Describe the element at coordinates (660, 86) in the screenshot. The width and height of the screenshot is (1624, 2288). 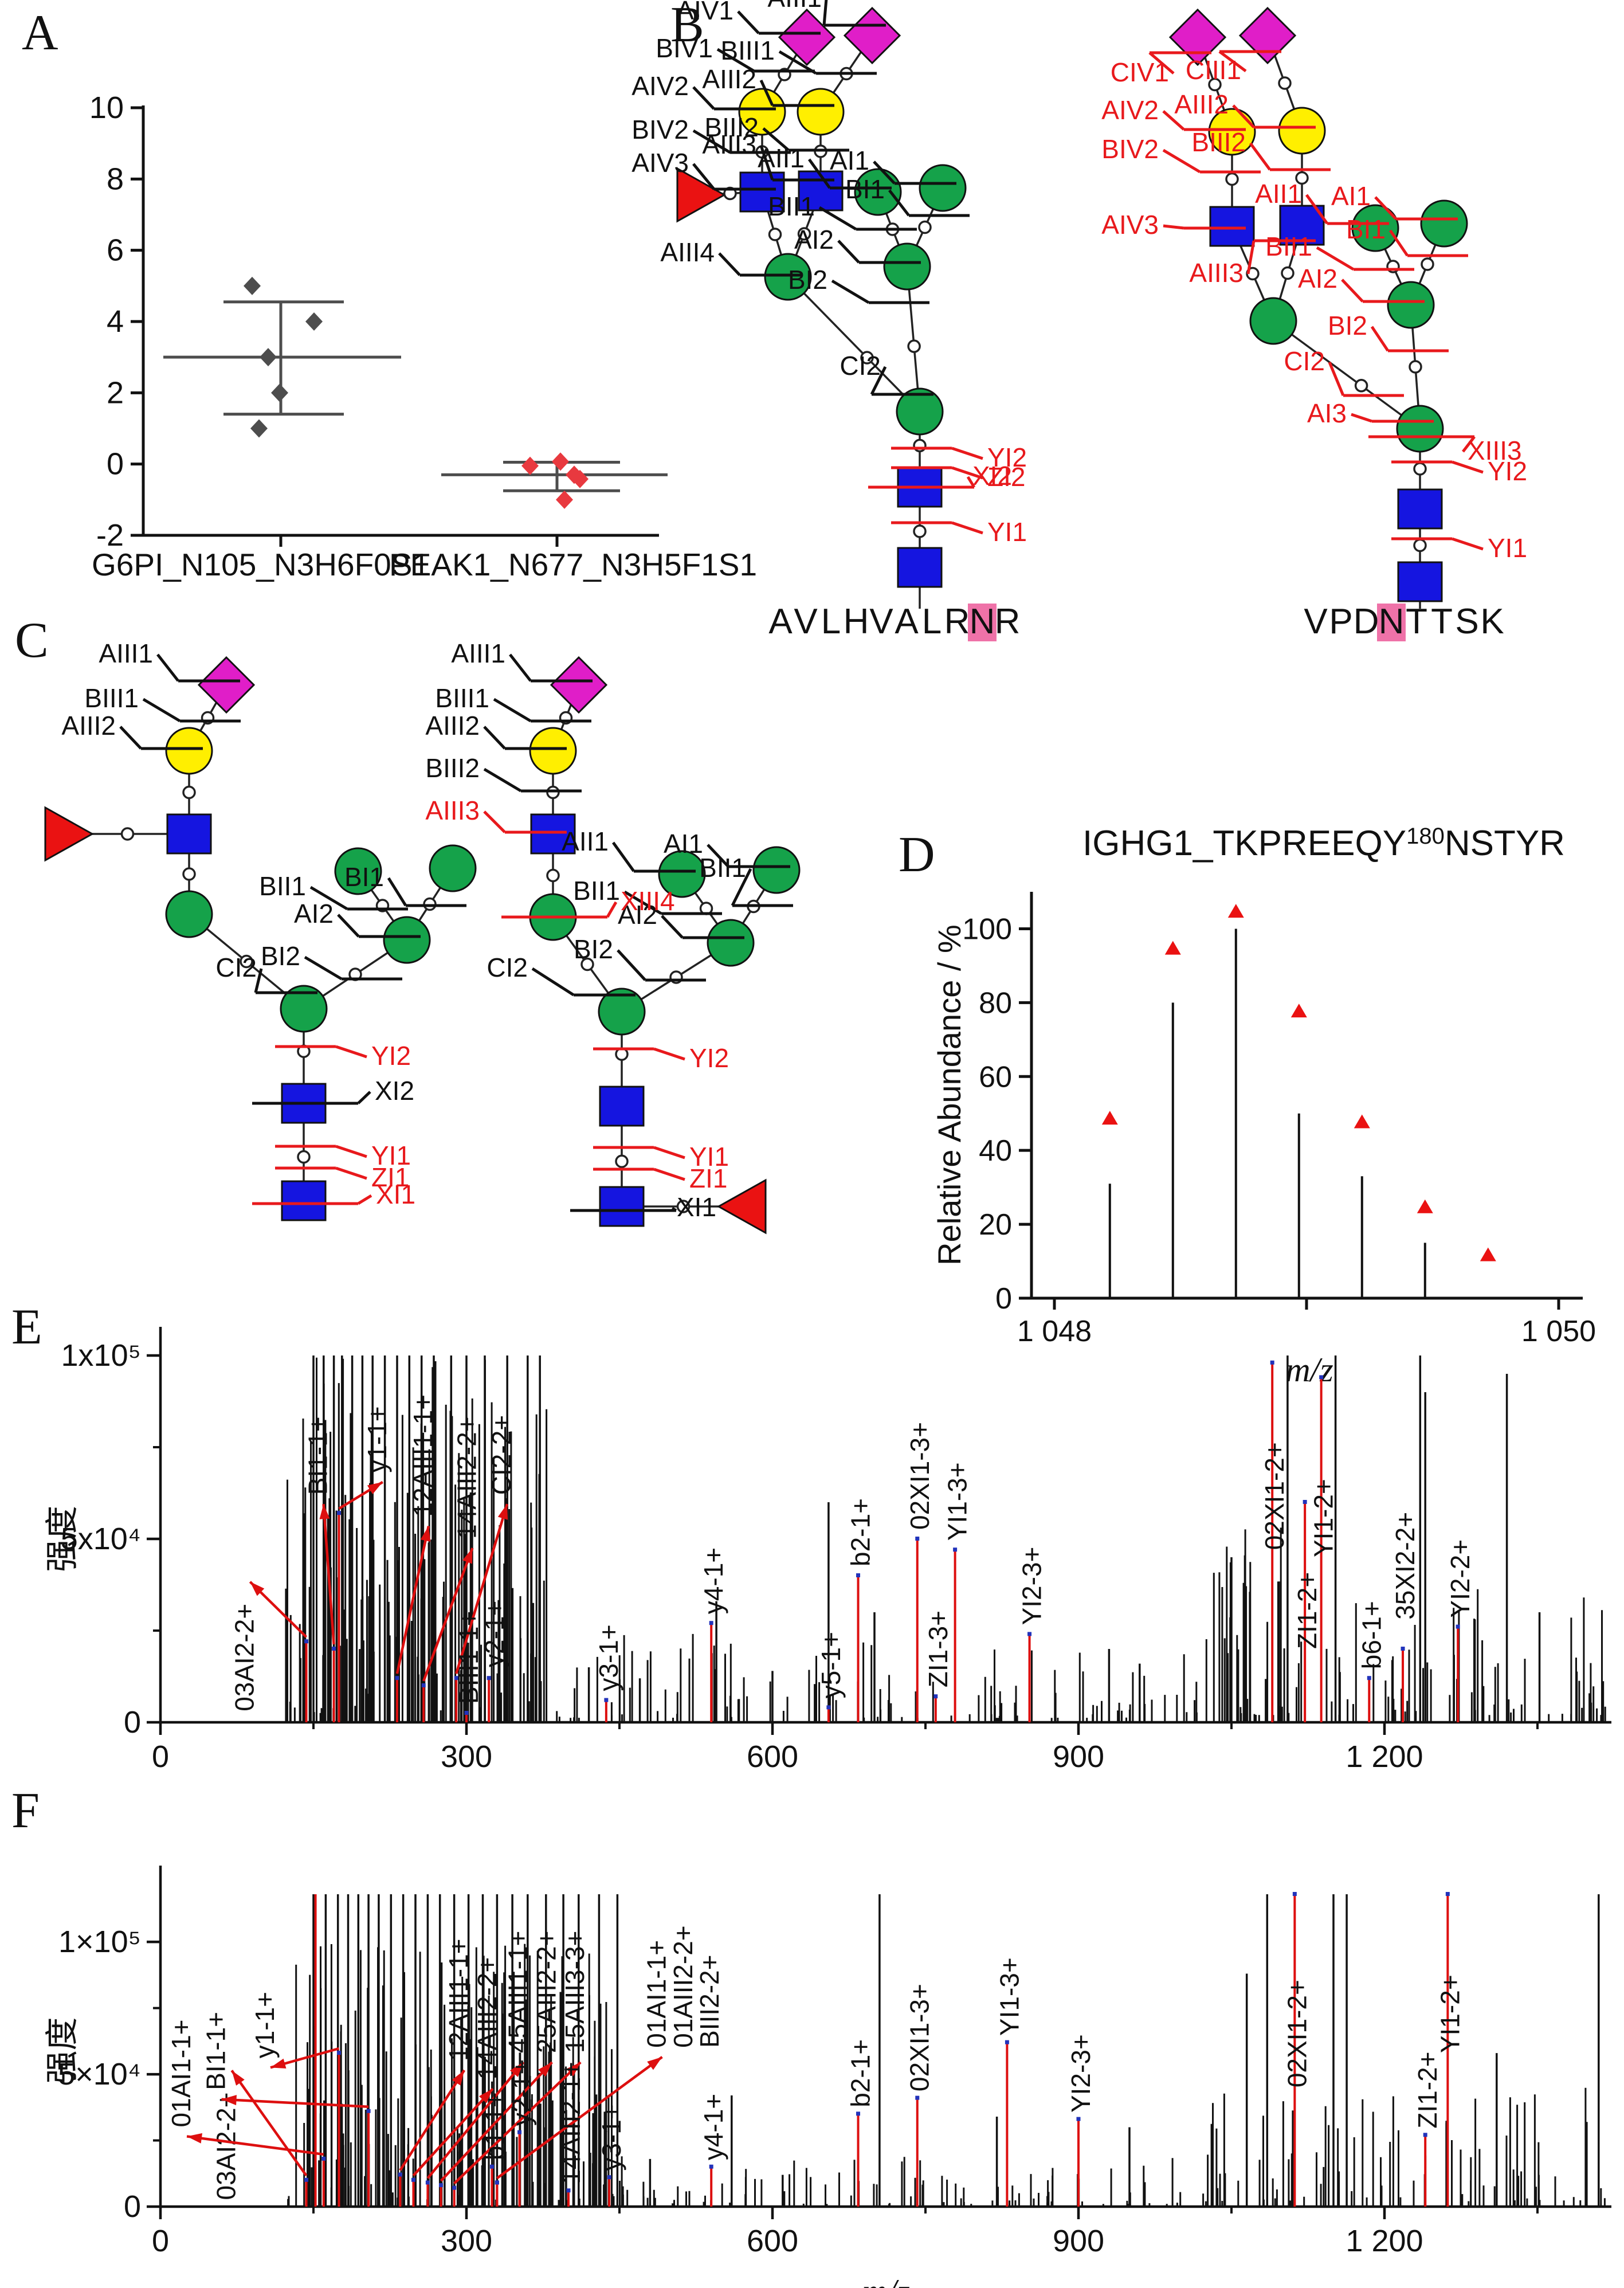
I see `cleavage-label: AIV2` at that location.